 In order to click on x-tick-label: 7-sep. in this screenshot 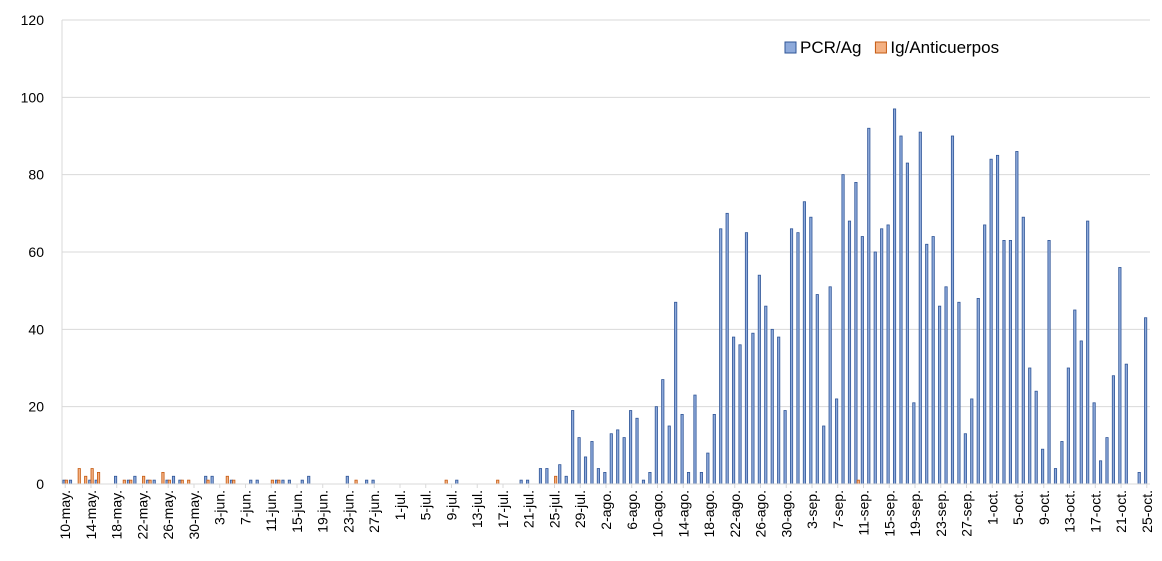, I will do `click(838, 509)`.